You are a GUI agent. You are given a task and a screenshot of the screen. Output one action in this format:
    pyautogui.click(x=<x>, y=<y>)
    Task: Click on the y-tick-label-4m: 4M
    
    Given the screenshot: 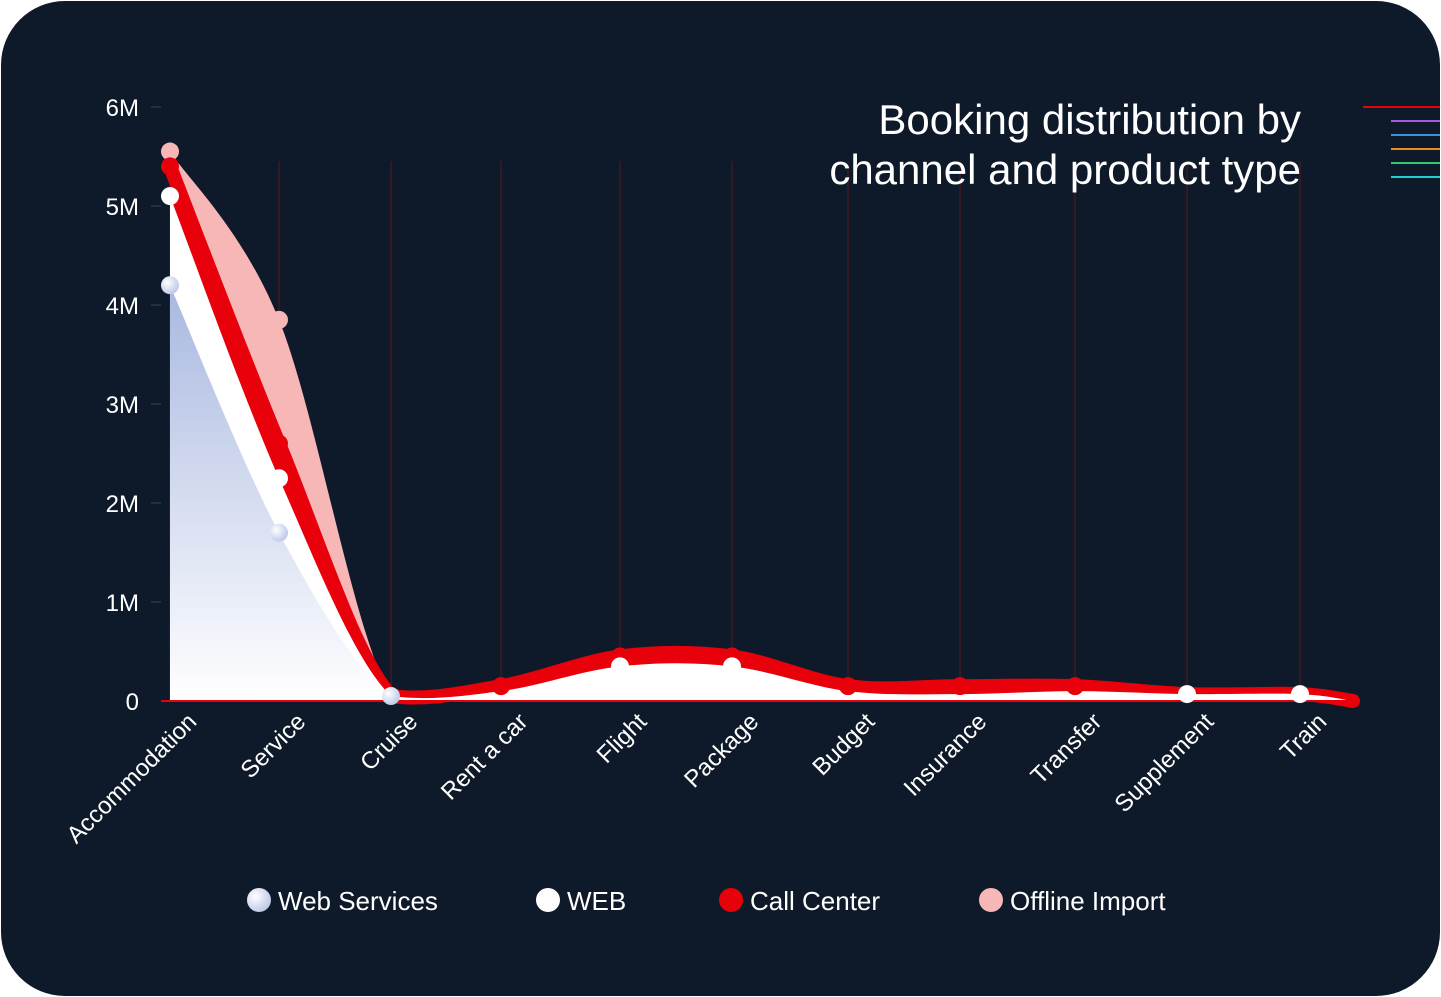 What is the action you would take?
    pyautogui.click(x=122, y=306)
    